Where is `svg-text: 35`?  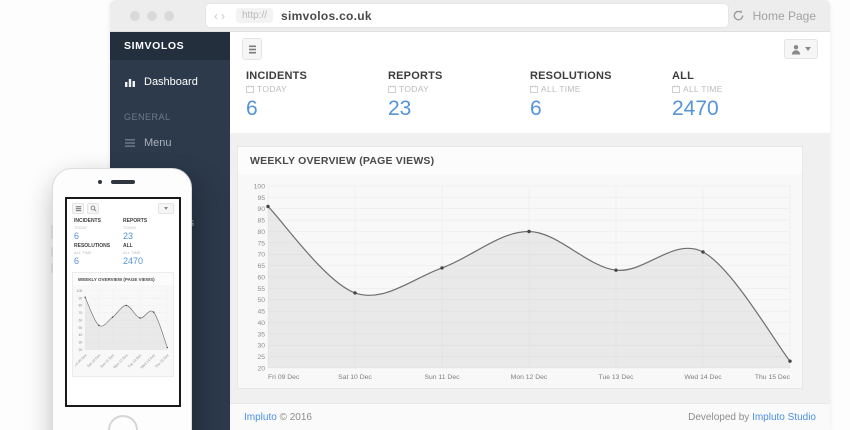 svg-text: 35 is located at coordinates (261, 334).